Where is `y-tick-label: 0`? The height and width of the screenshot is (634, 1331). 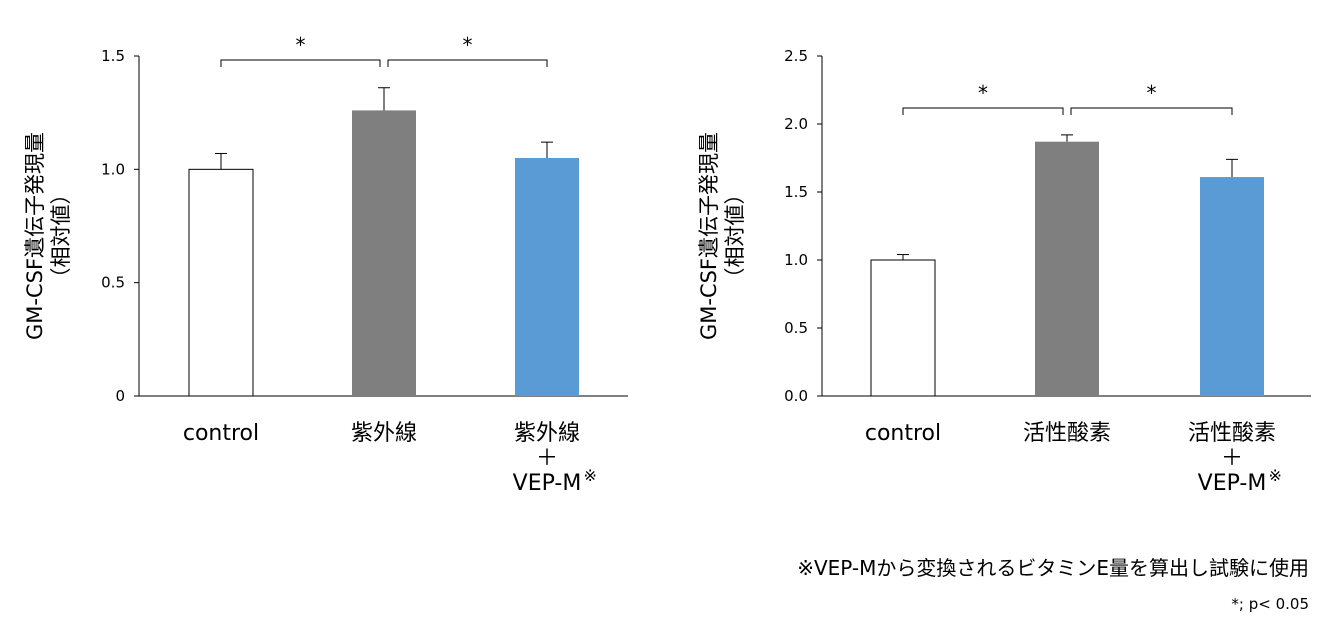
y-tick-label: 0 is located at coordinates (120, 396).